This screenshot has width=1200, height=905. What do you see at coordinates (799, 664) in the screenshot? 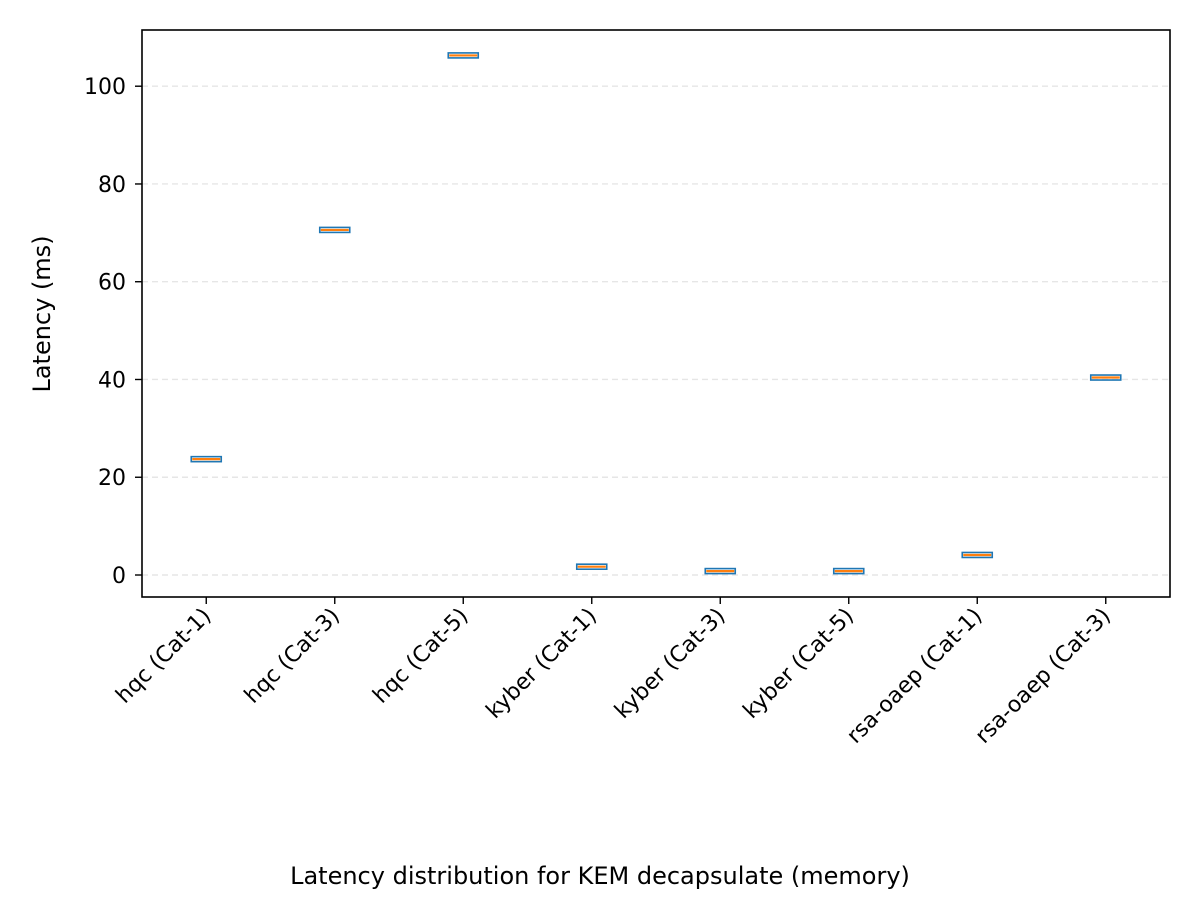
I see `x-tick-label: kyber (Cat-5)` at bounding box center [799, 664].